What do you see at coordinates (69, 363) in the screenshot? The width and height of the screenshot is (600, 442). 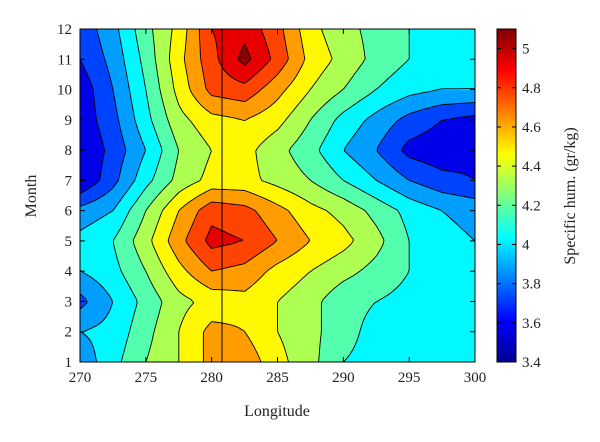 I see `y-tick-label: 1` at bounding box center [69, 363].